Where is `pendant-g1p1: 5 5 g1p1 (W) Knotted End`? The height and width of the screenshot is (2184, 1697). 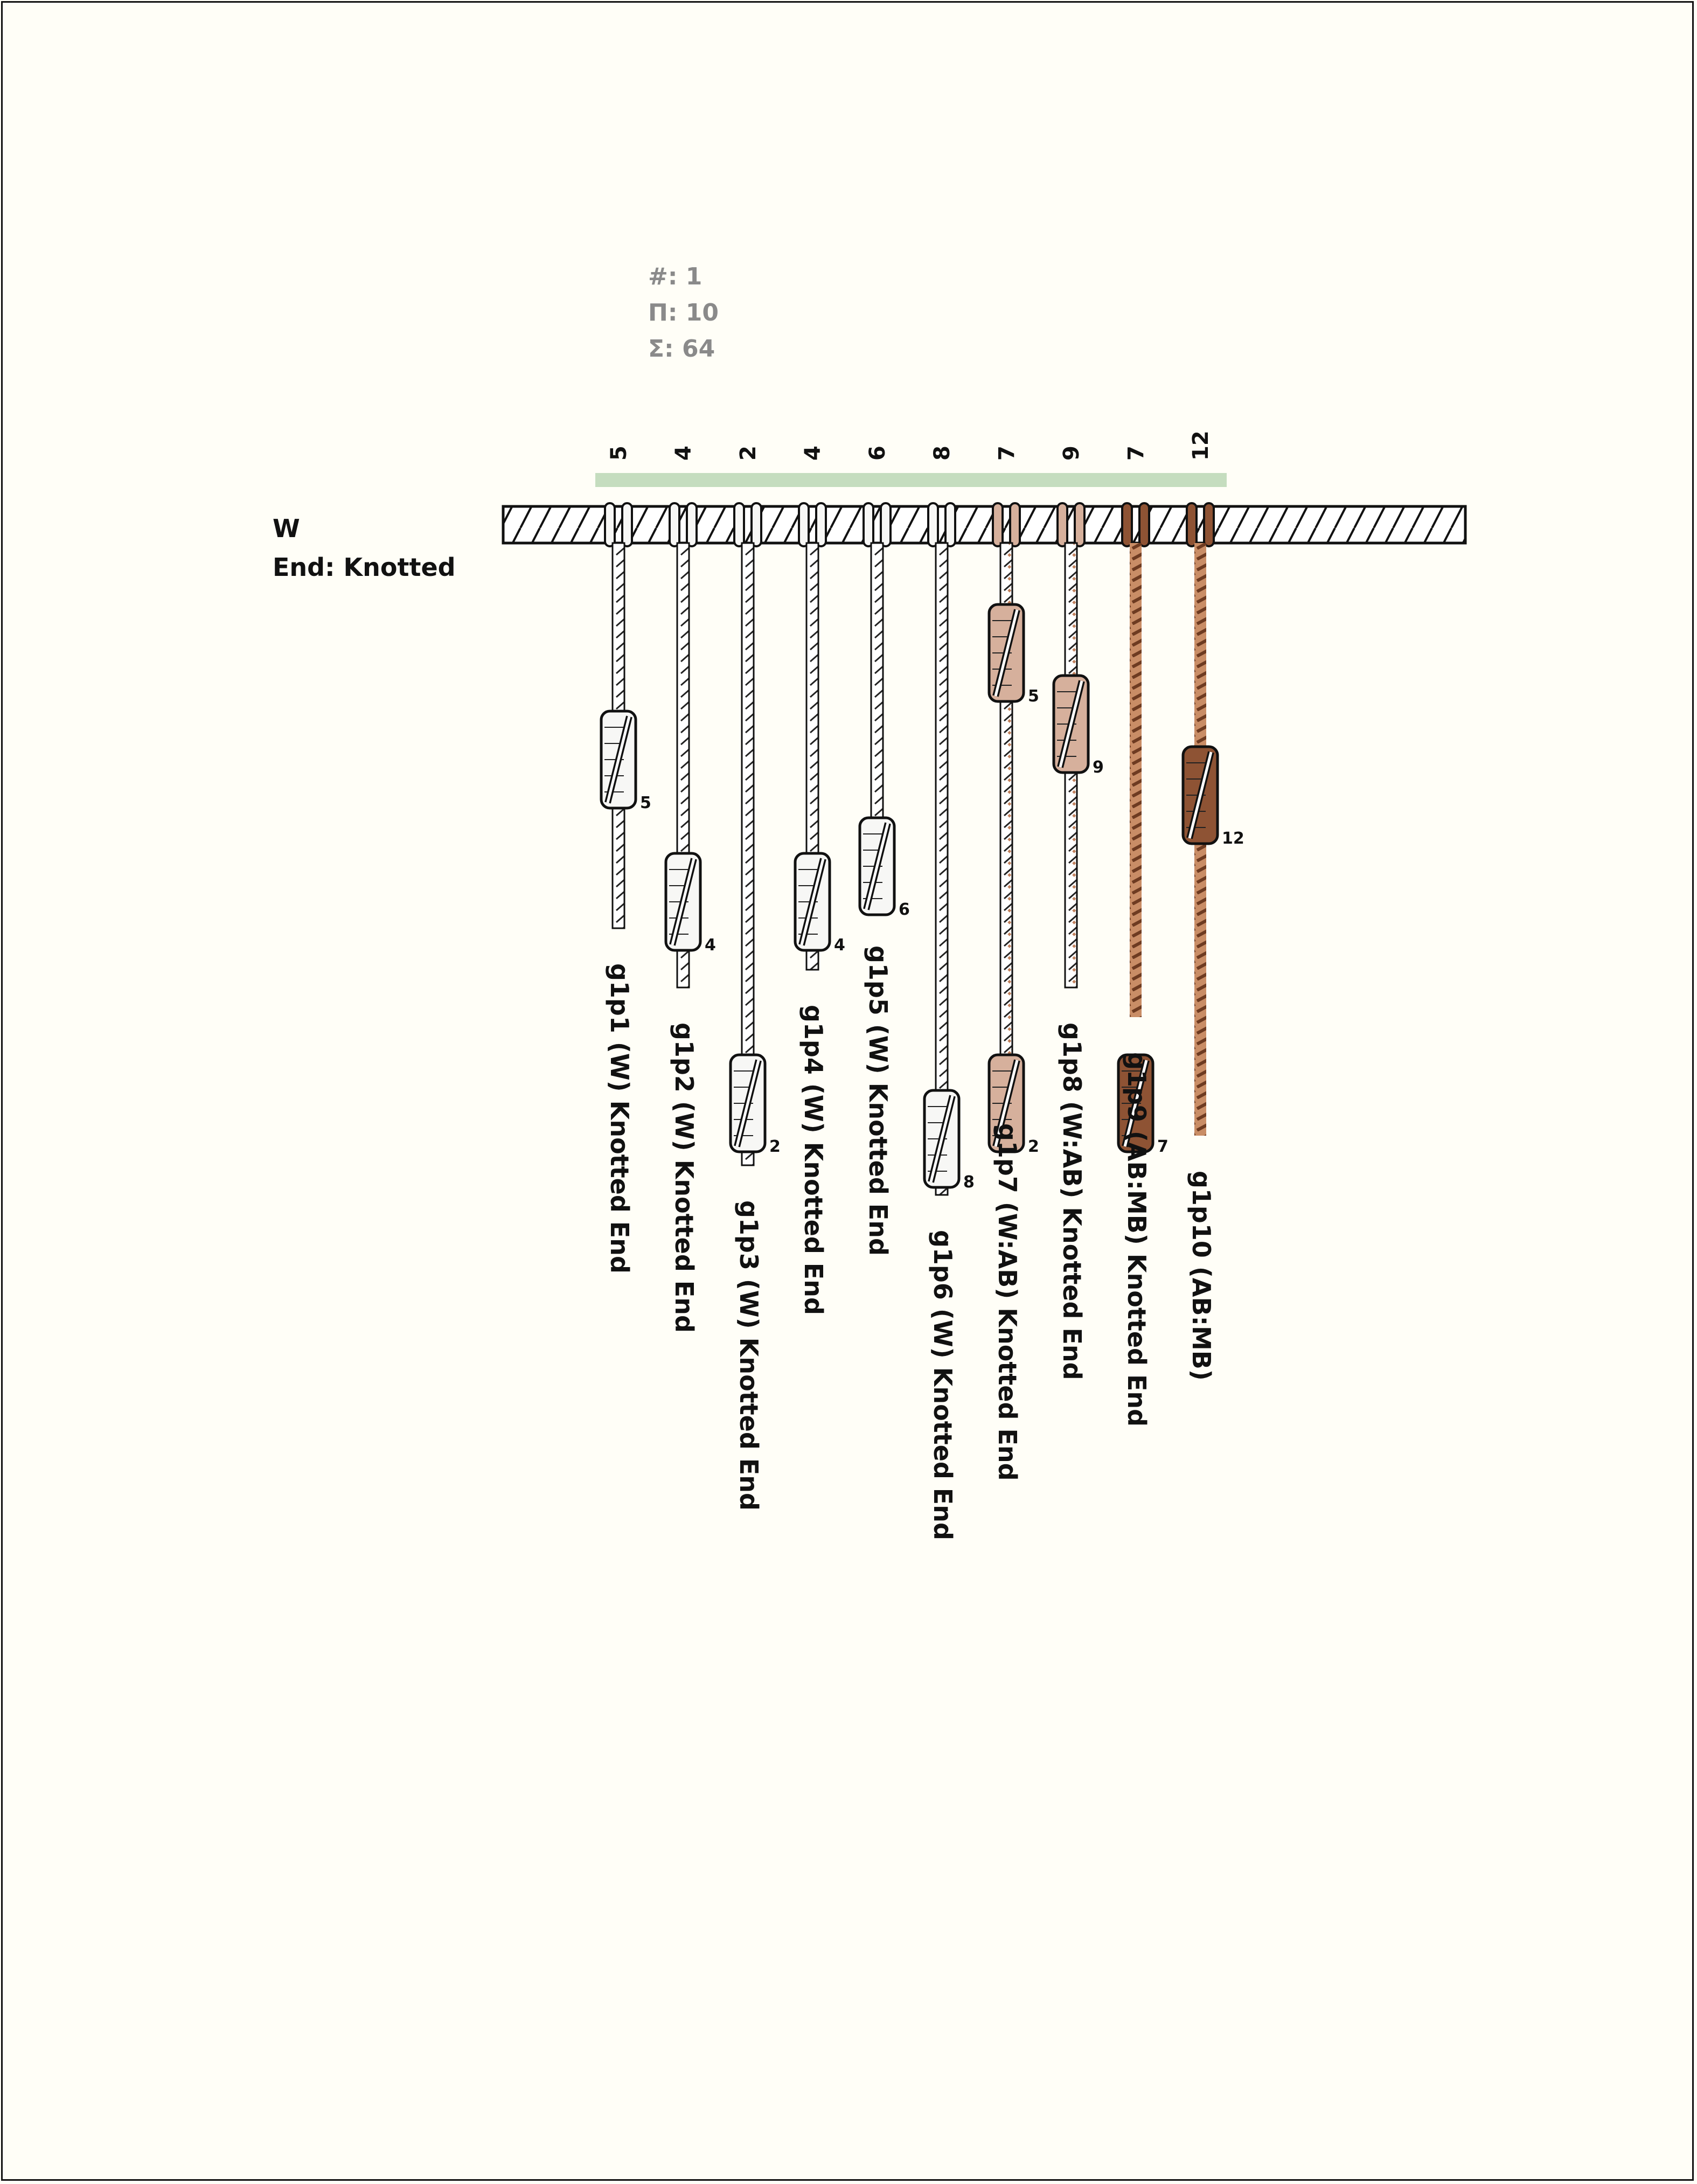
pendant-g1p1: 5 5 g1p1 (W) Knotted End is located at coordinates (625, 860).